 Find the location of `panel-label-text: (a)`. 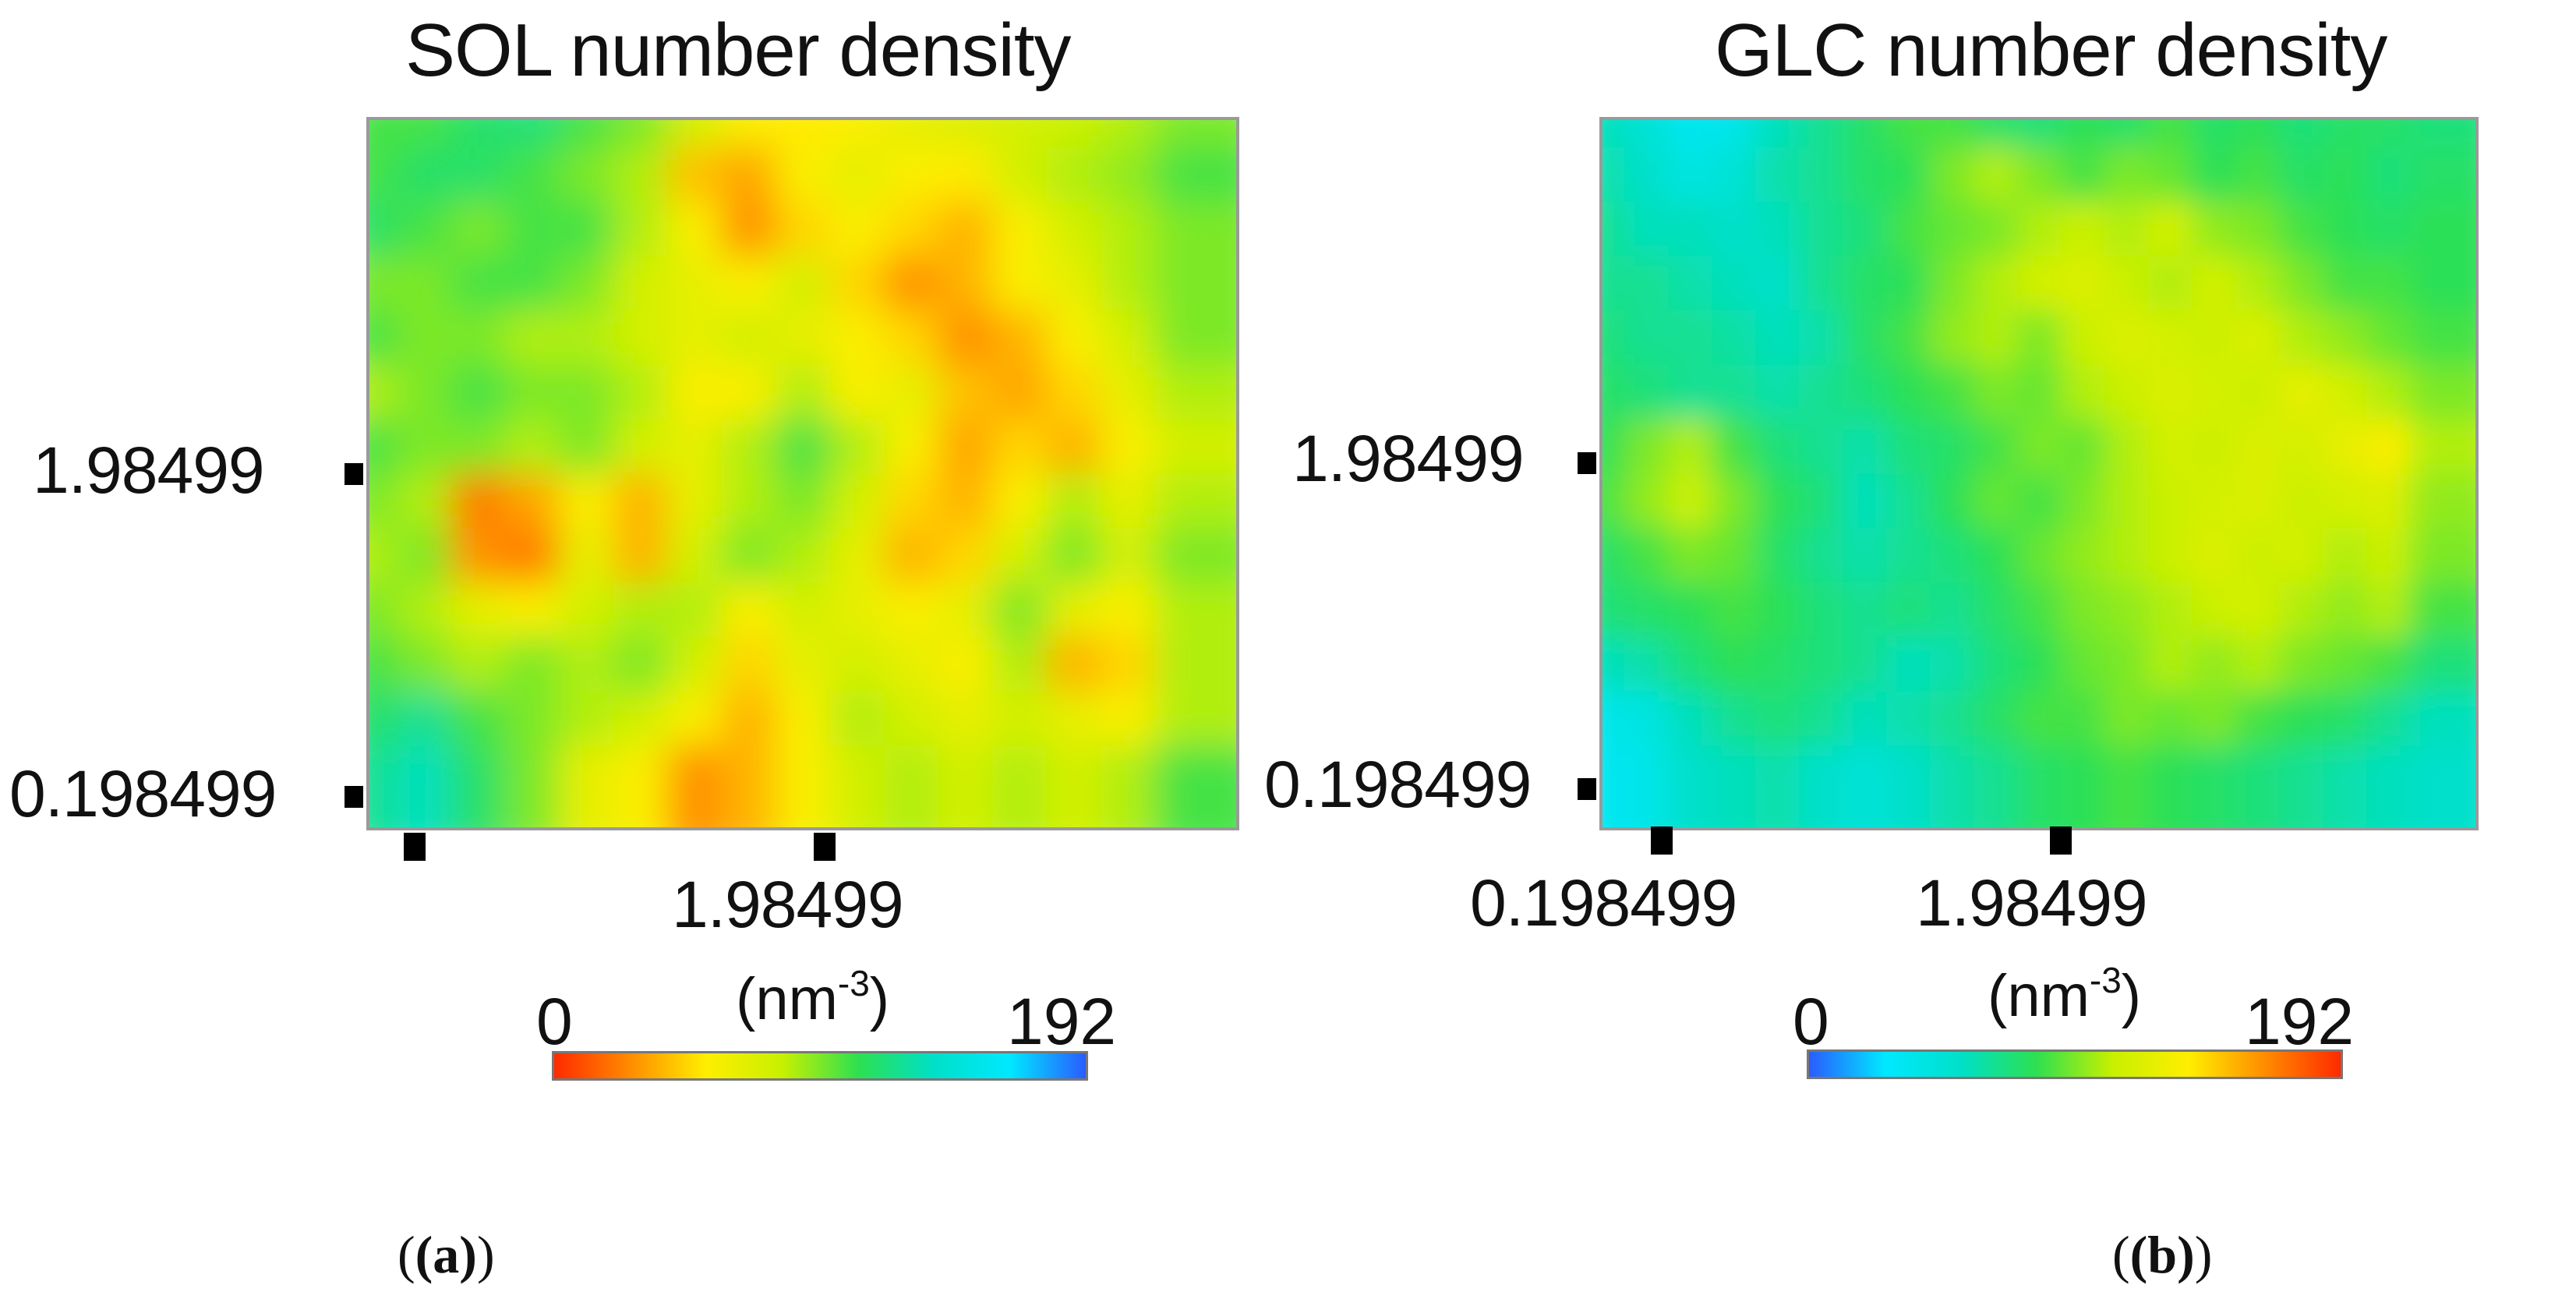

panel-label-text: (a) is located at coordinates (446, 1254).